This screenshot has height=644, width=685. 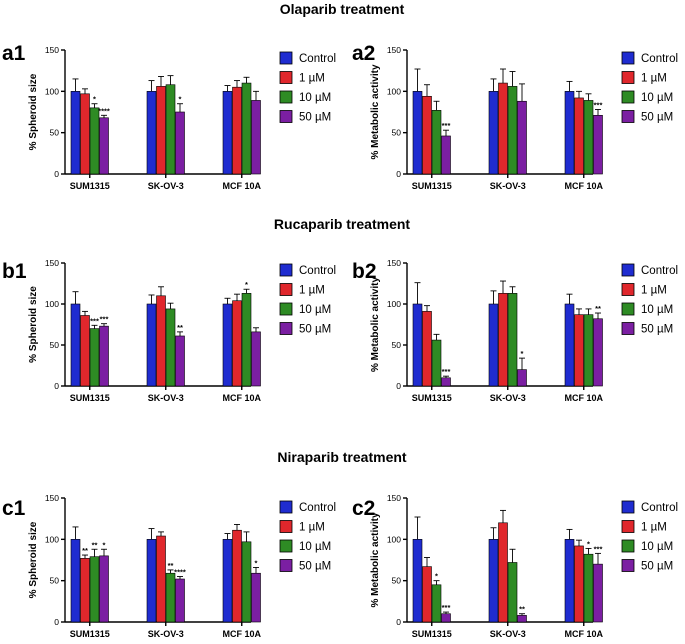 What do you see at coordinates (14, 271) in the screenshot?
I see `panel-label: b1` at bounding box center [14, 271].